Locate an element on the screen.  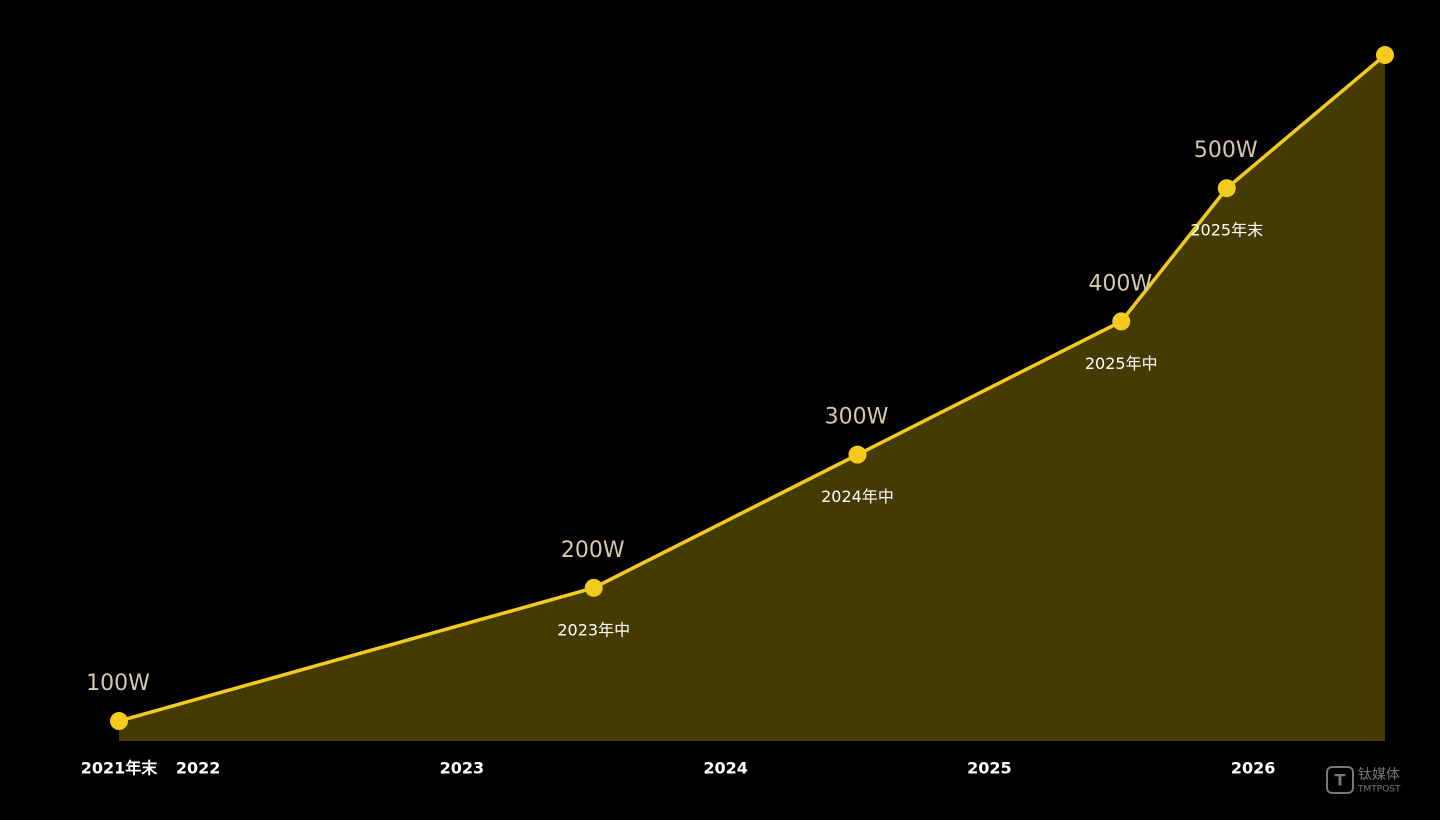
watermark-icon is located at coordinates (1340, 780).